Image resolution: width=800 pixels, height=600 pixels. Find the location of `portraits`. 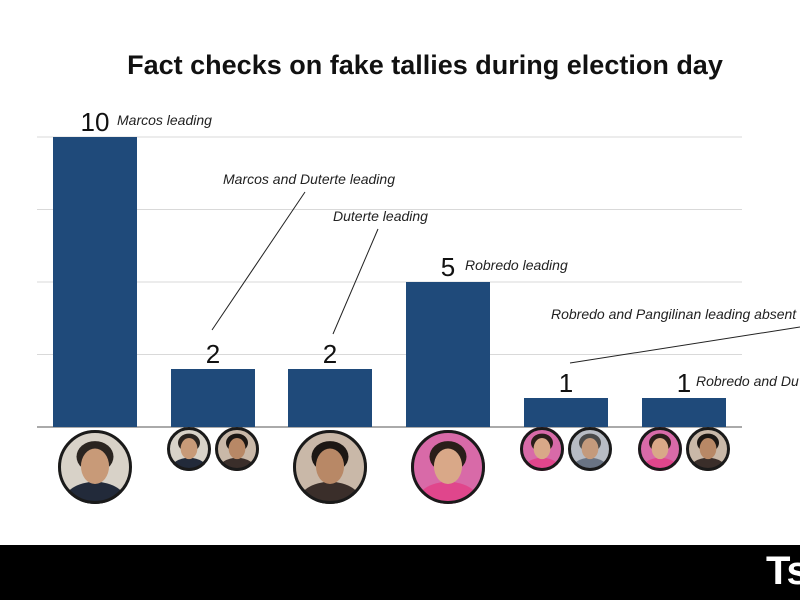

portraits is located at coordinates (394, 465).